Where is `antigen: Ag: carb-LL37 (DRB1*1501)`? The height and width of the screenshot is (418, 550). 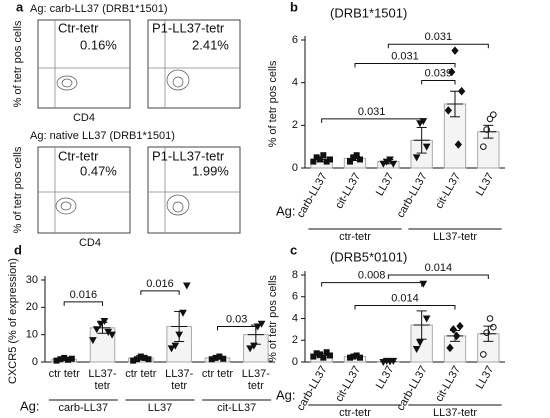
antigen: Ag: carb-LL37 (DRB1*1501) is located at coordinates (99, 9).